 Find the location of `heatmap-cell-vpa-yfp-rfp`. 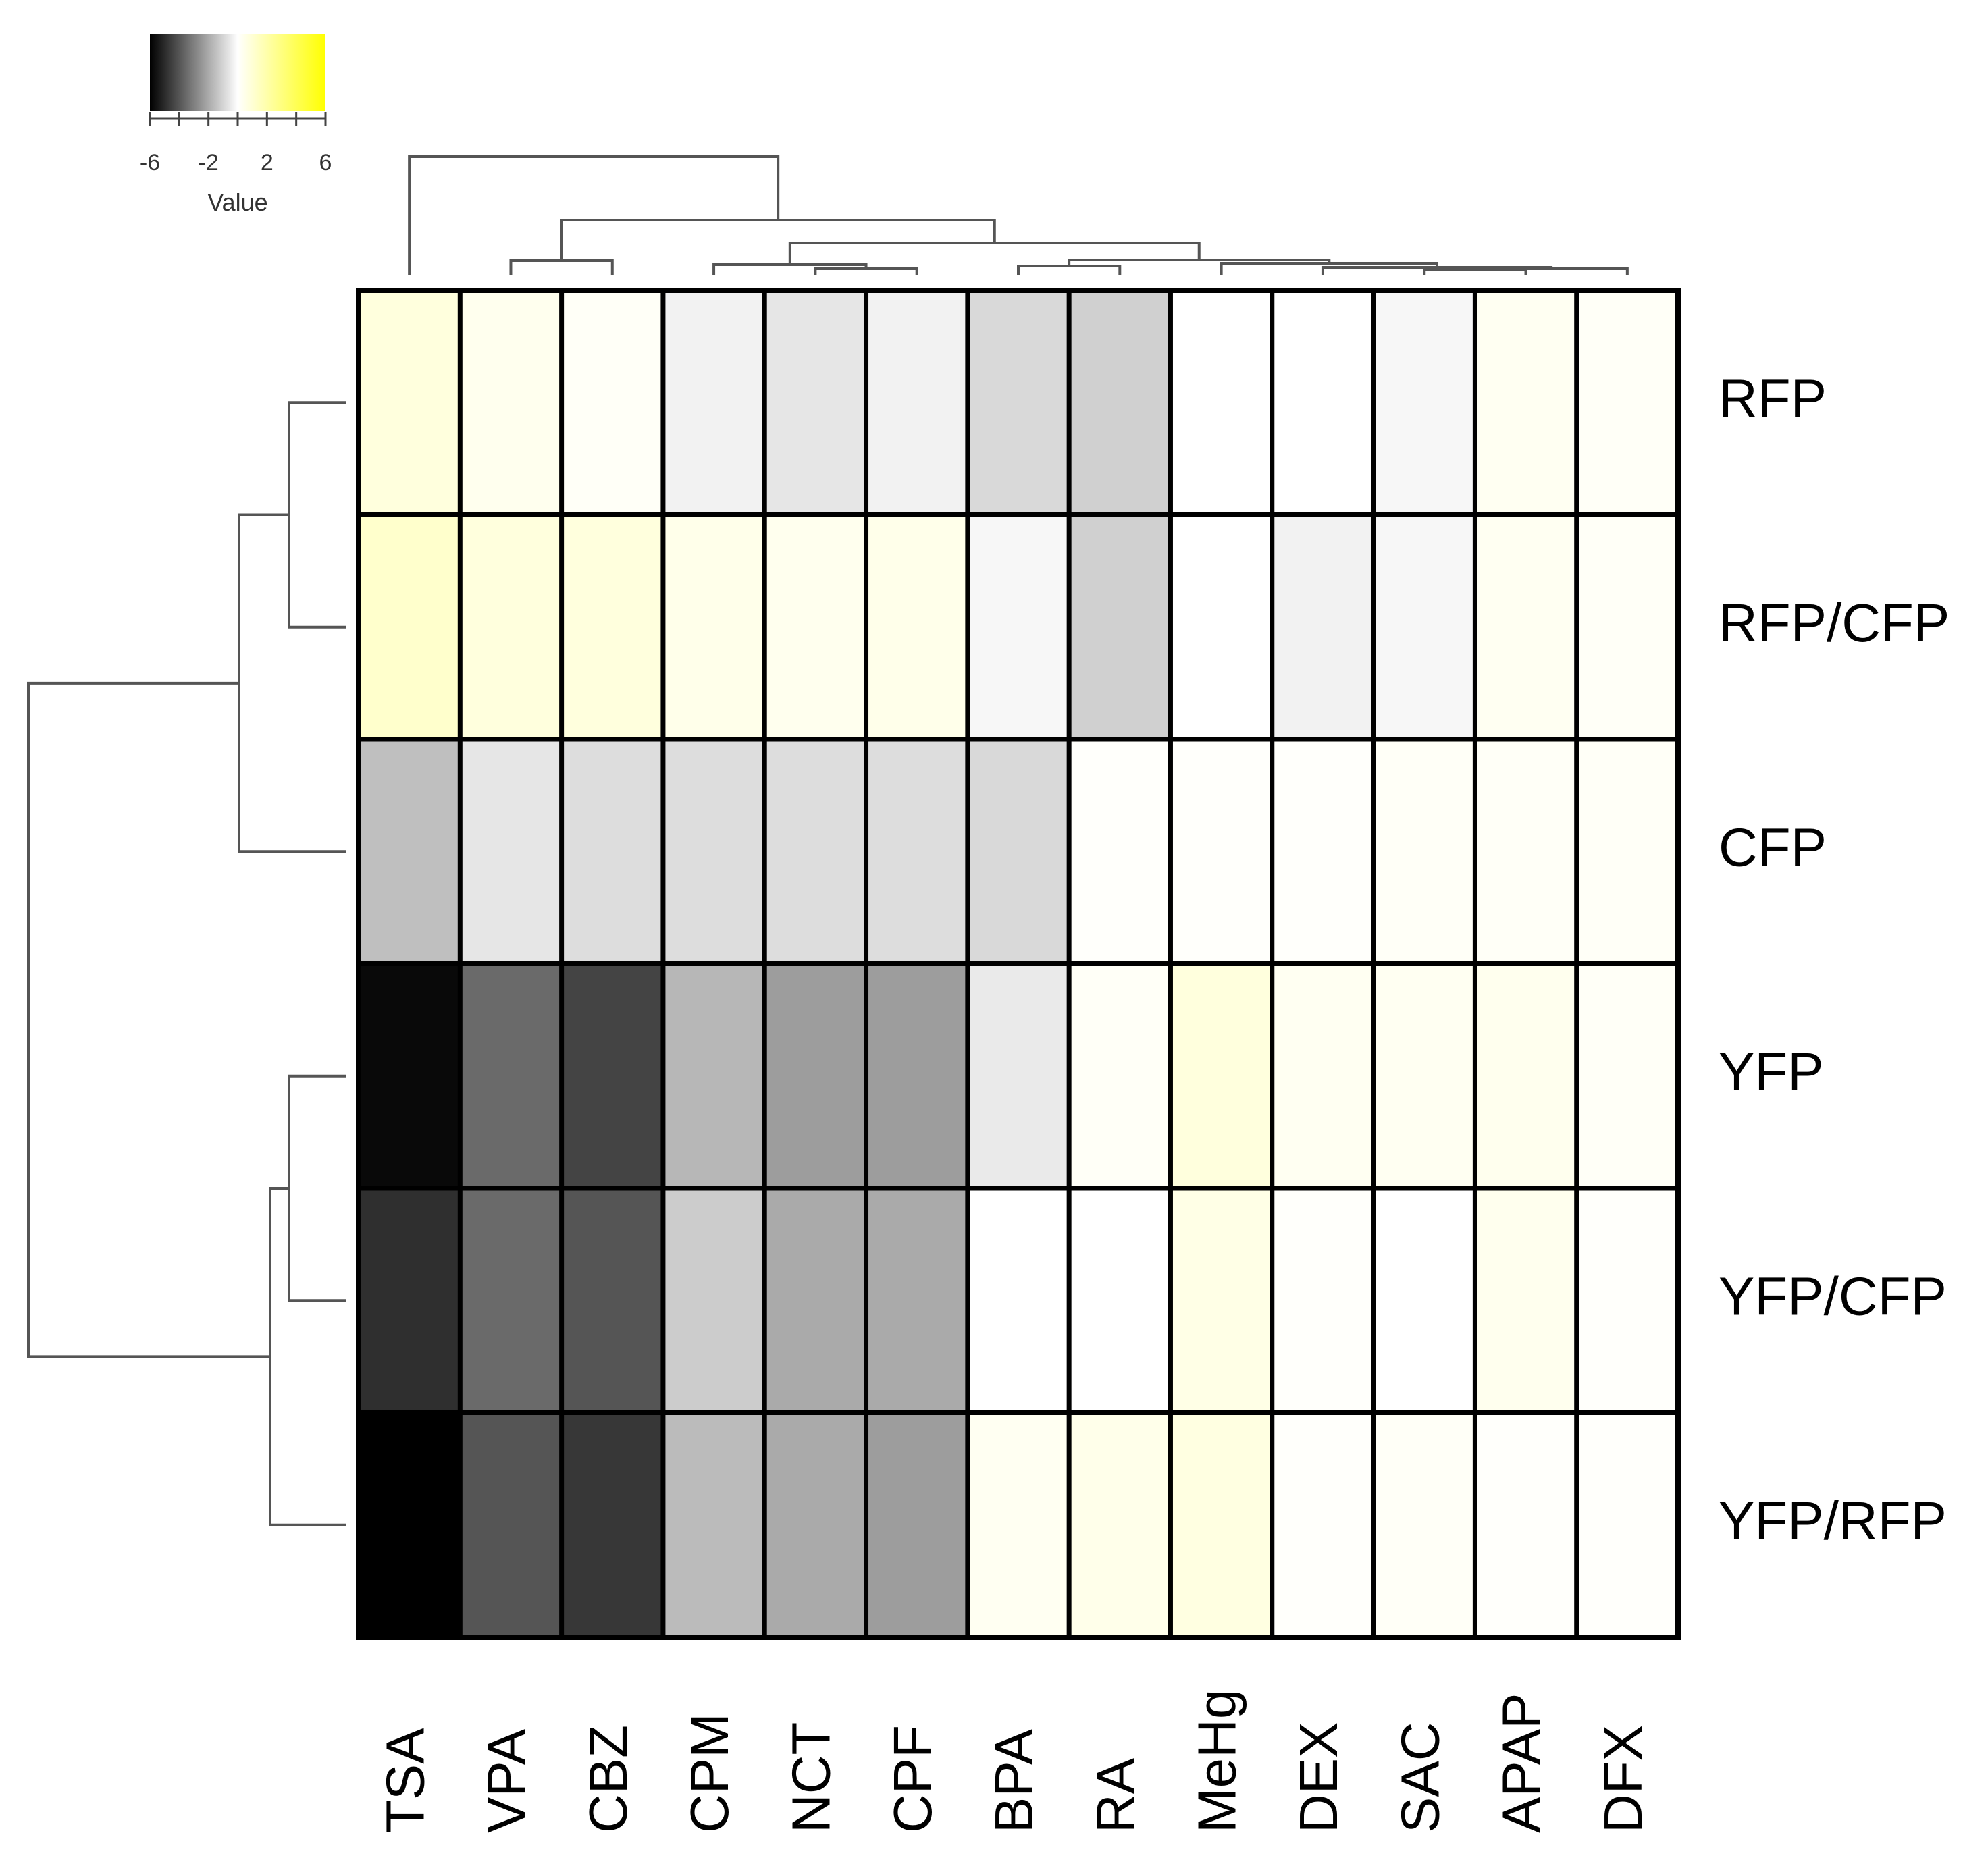

heatmap-cell-vpa-yfp-rfp is located at coordinates (511, 1524).